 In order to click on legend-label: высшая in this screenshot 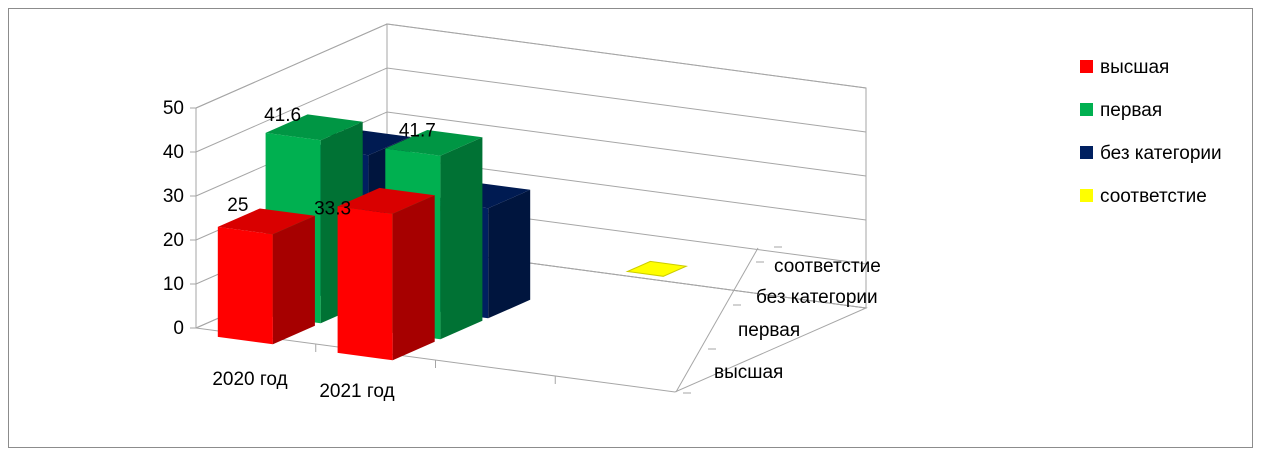, I will do `click(1134, 67)`.